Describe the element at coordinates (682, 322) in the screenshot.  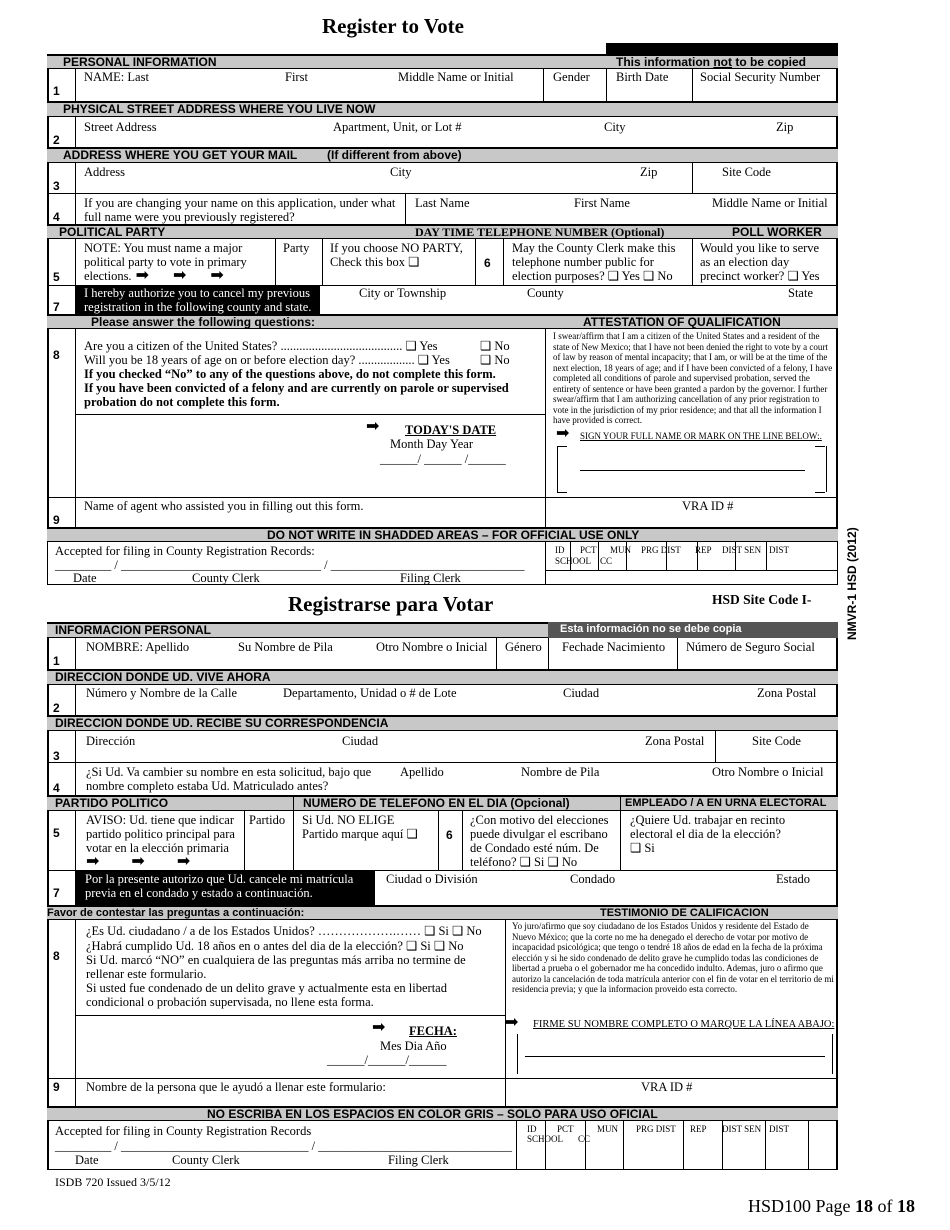
I see `header-text: ATTESTATION OF QUALIFICATION` at that location.